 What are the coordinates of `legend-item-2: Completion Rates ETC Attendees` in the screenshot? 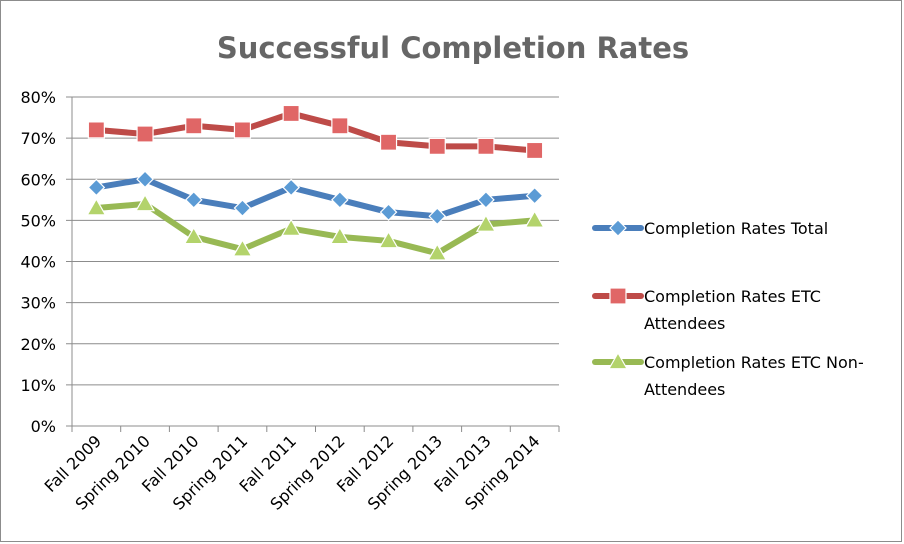 It's located at (706, 310).